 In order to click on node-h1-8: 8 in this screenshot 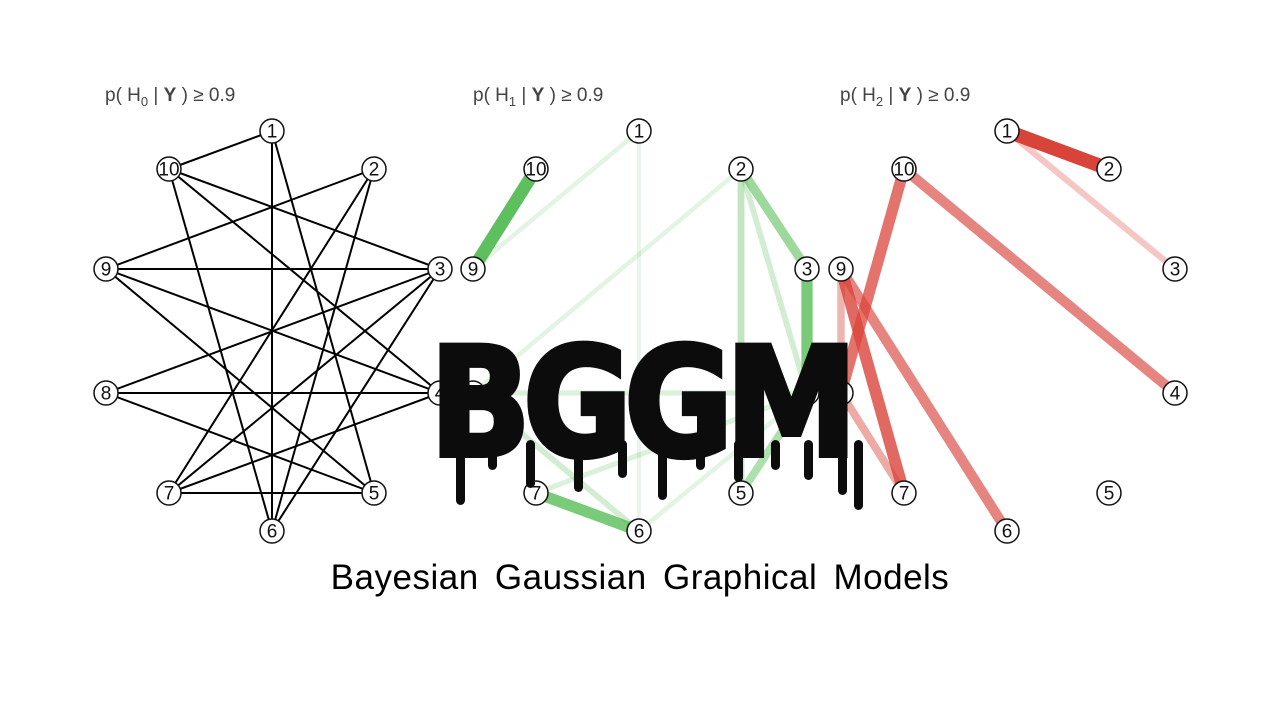, I will do `click(473, 393)`.